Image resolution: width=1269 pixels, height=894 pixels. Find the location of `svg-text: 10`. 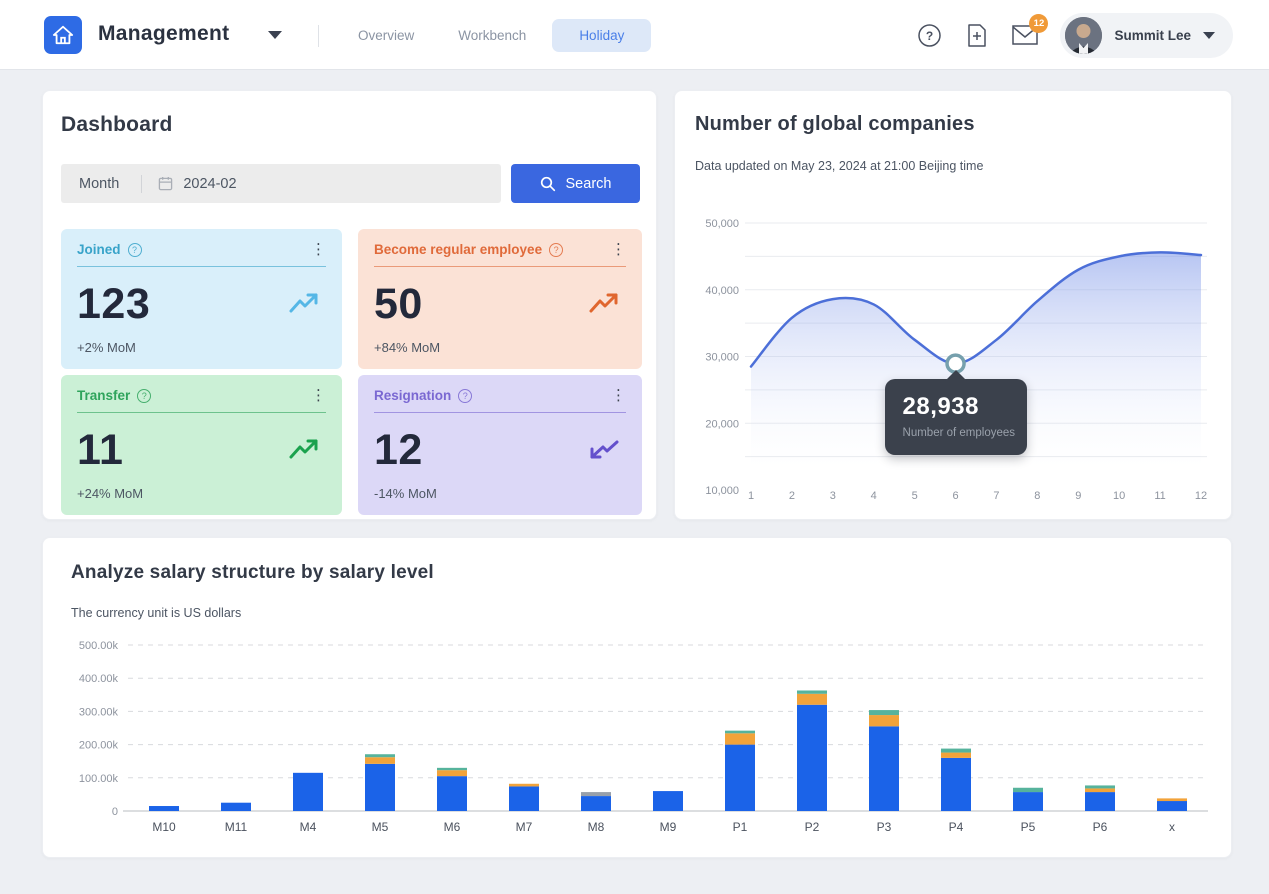

svg-text: 10 is located at coordinates (1119, 496).